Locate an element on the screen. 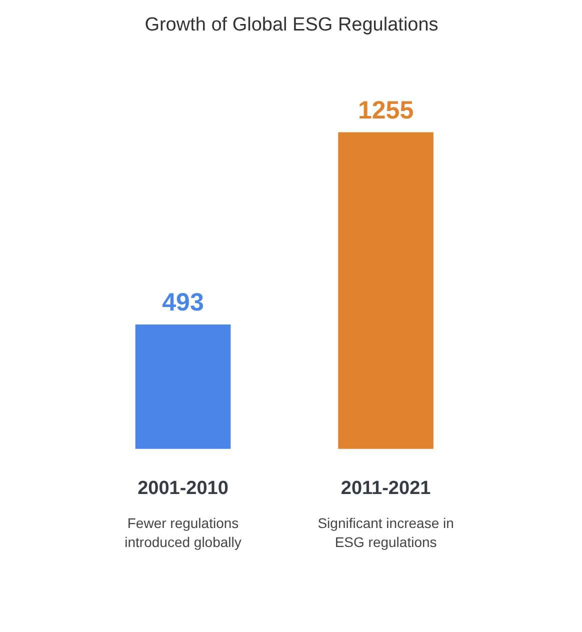  x-tick-label: 2011-2021 is located at coordinates (386, 488).